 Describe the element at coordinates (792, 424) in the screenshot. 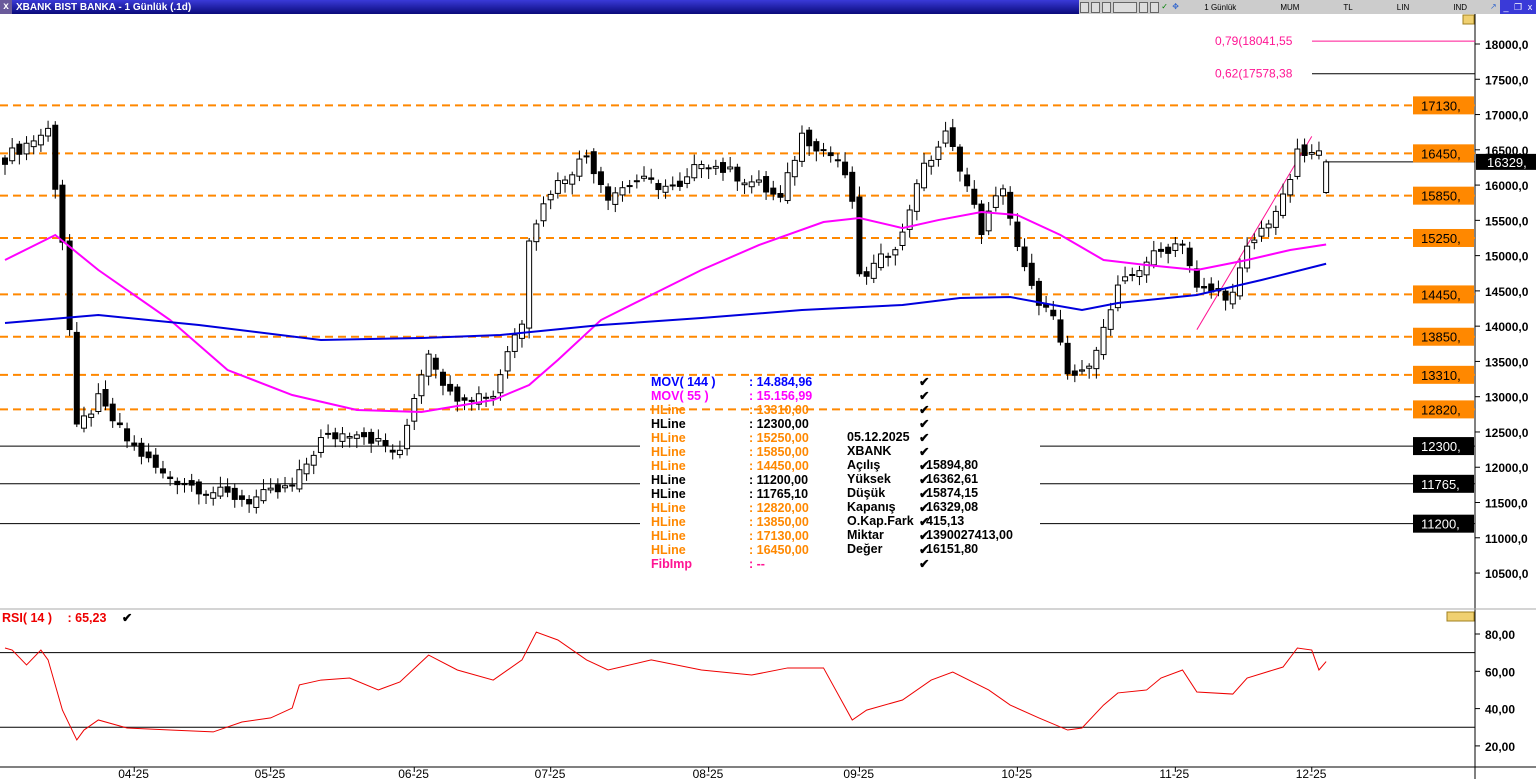

I see `legend-item: HLine: 12300,00 ✔` at that location.